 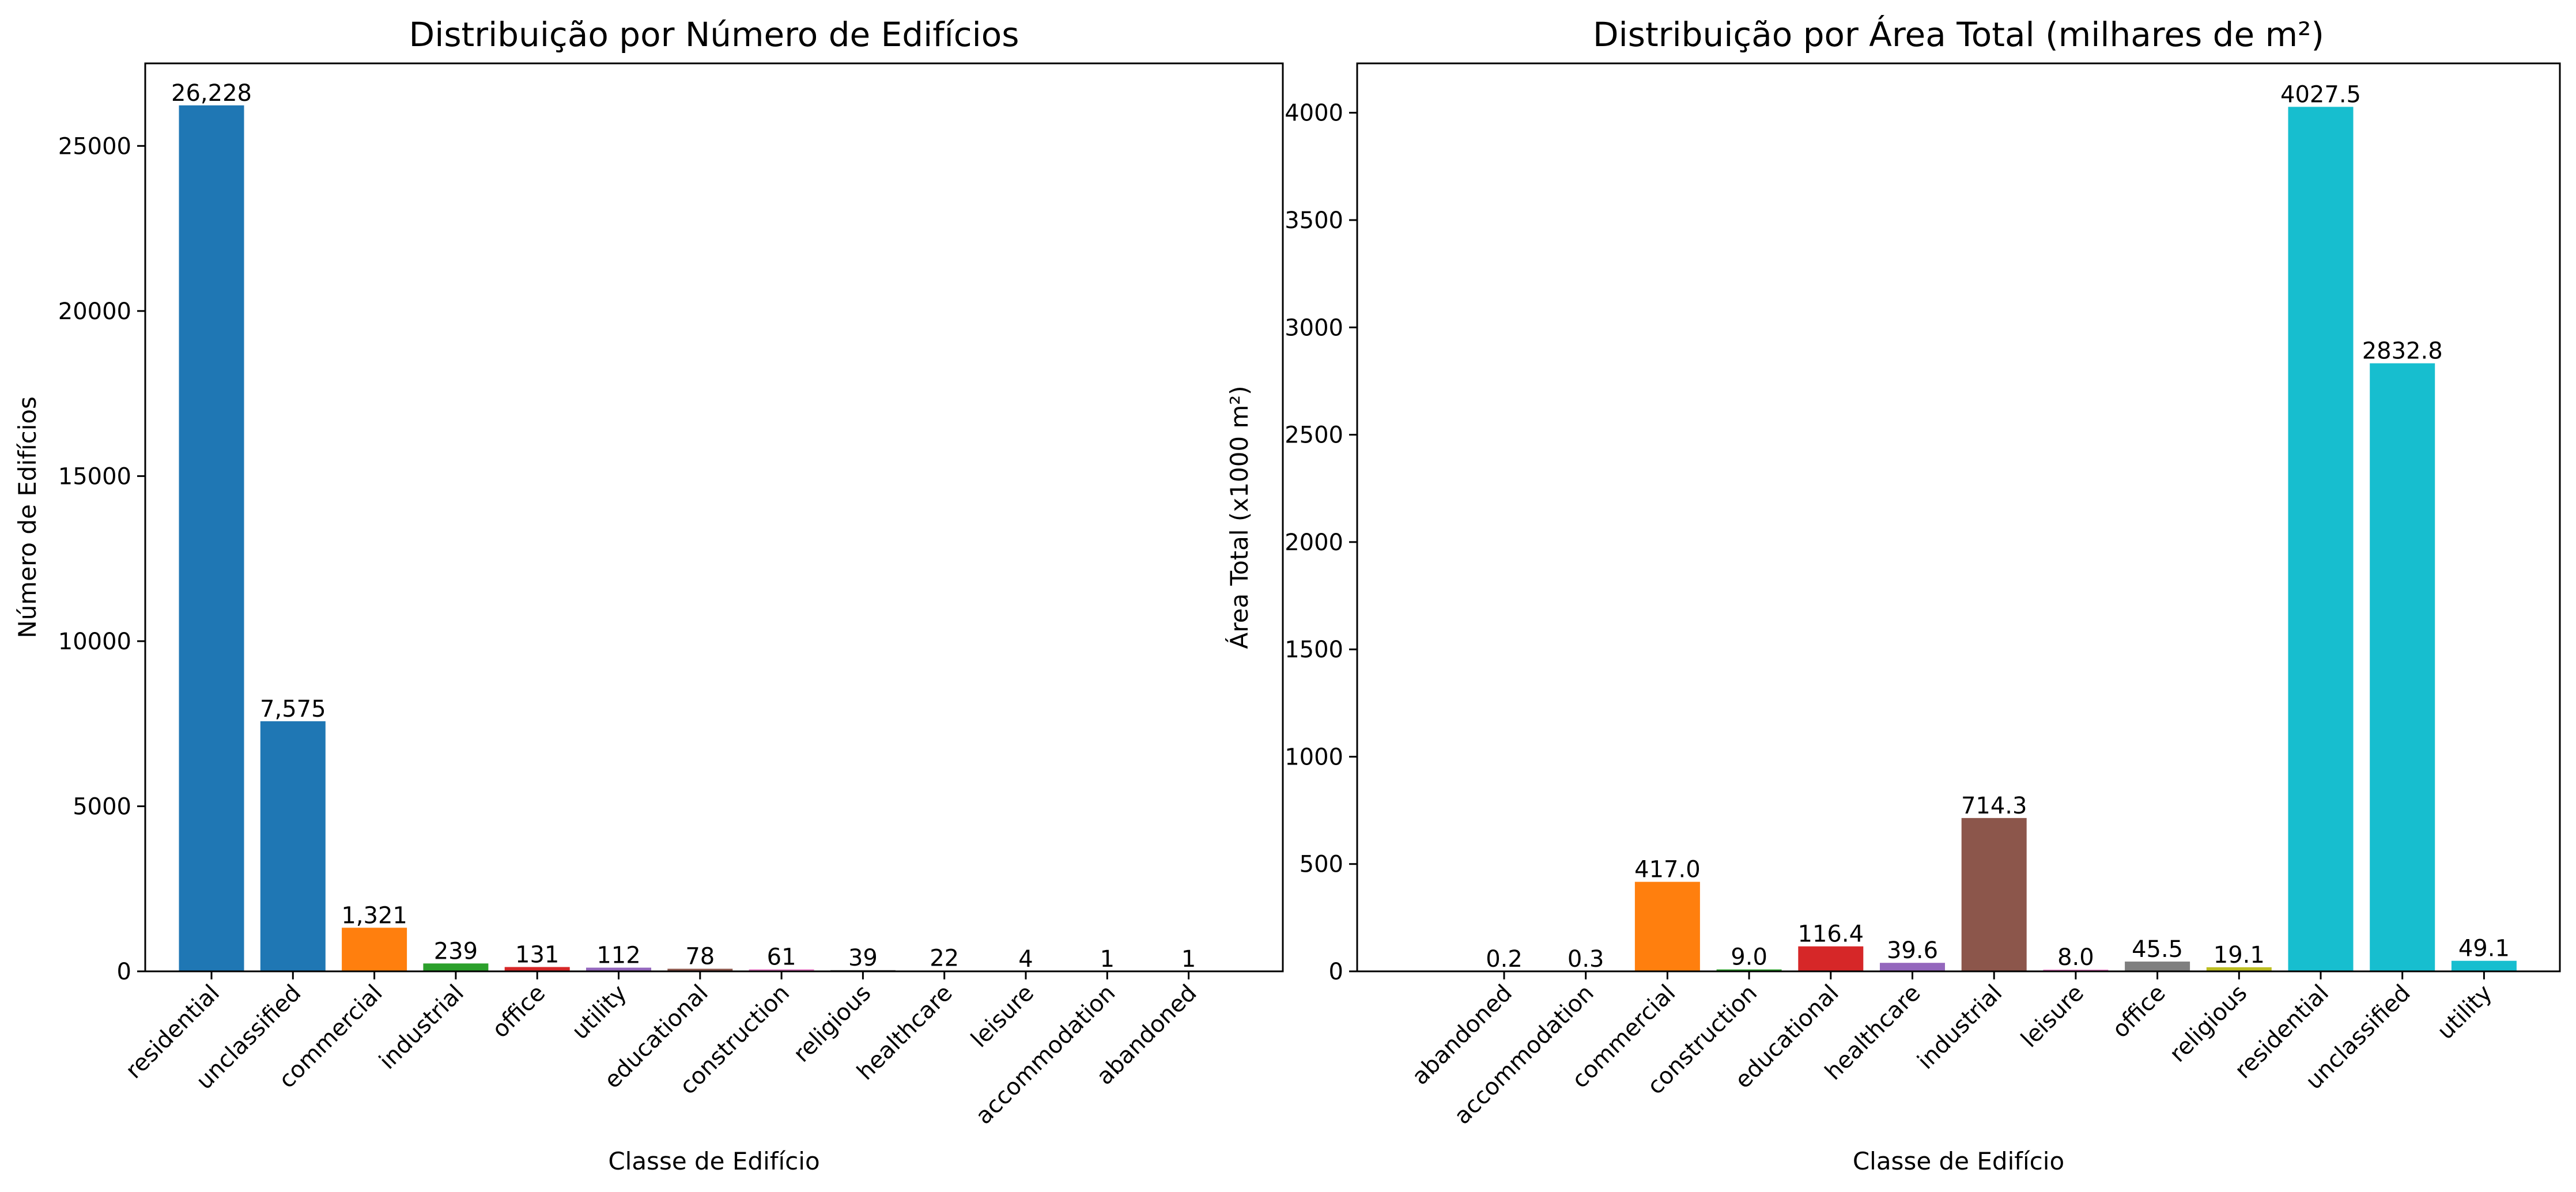 I want to click on y-tick-label: 3000, so click(x=1314, y=328).